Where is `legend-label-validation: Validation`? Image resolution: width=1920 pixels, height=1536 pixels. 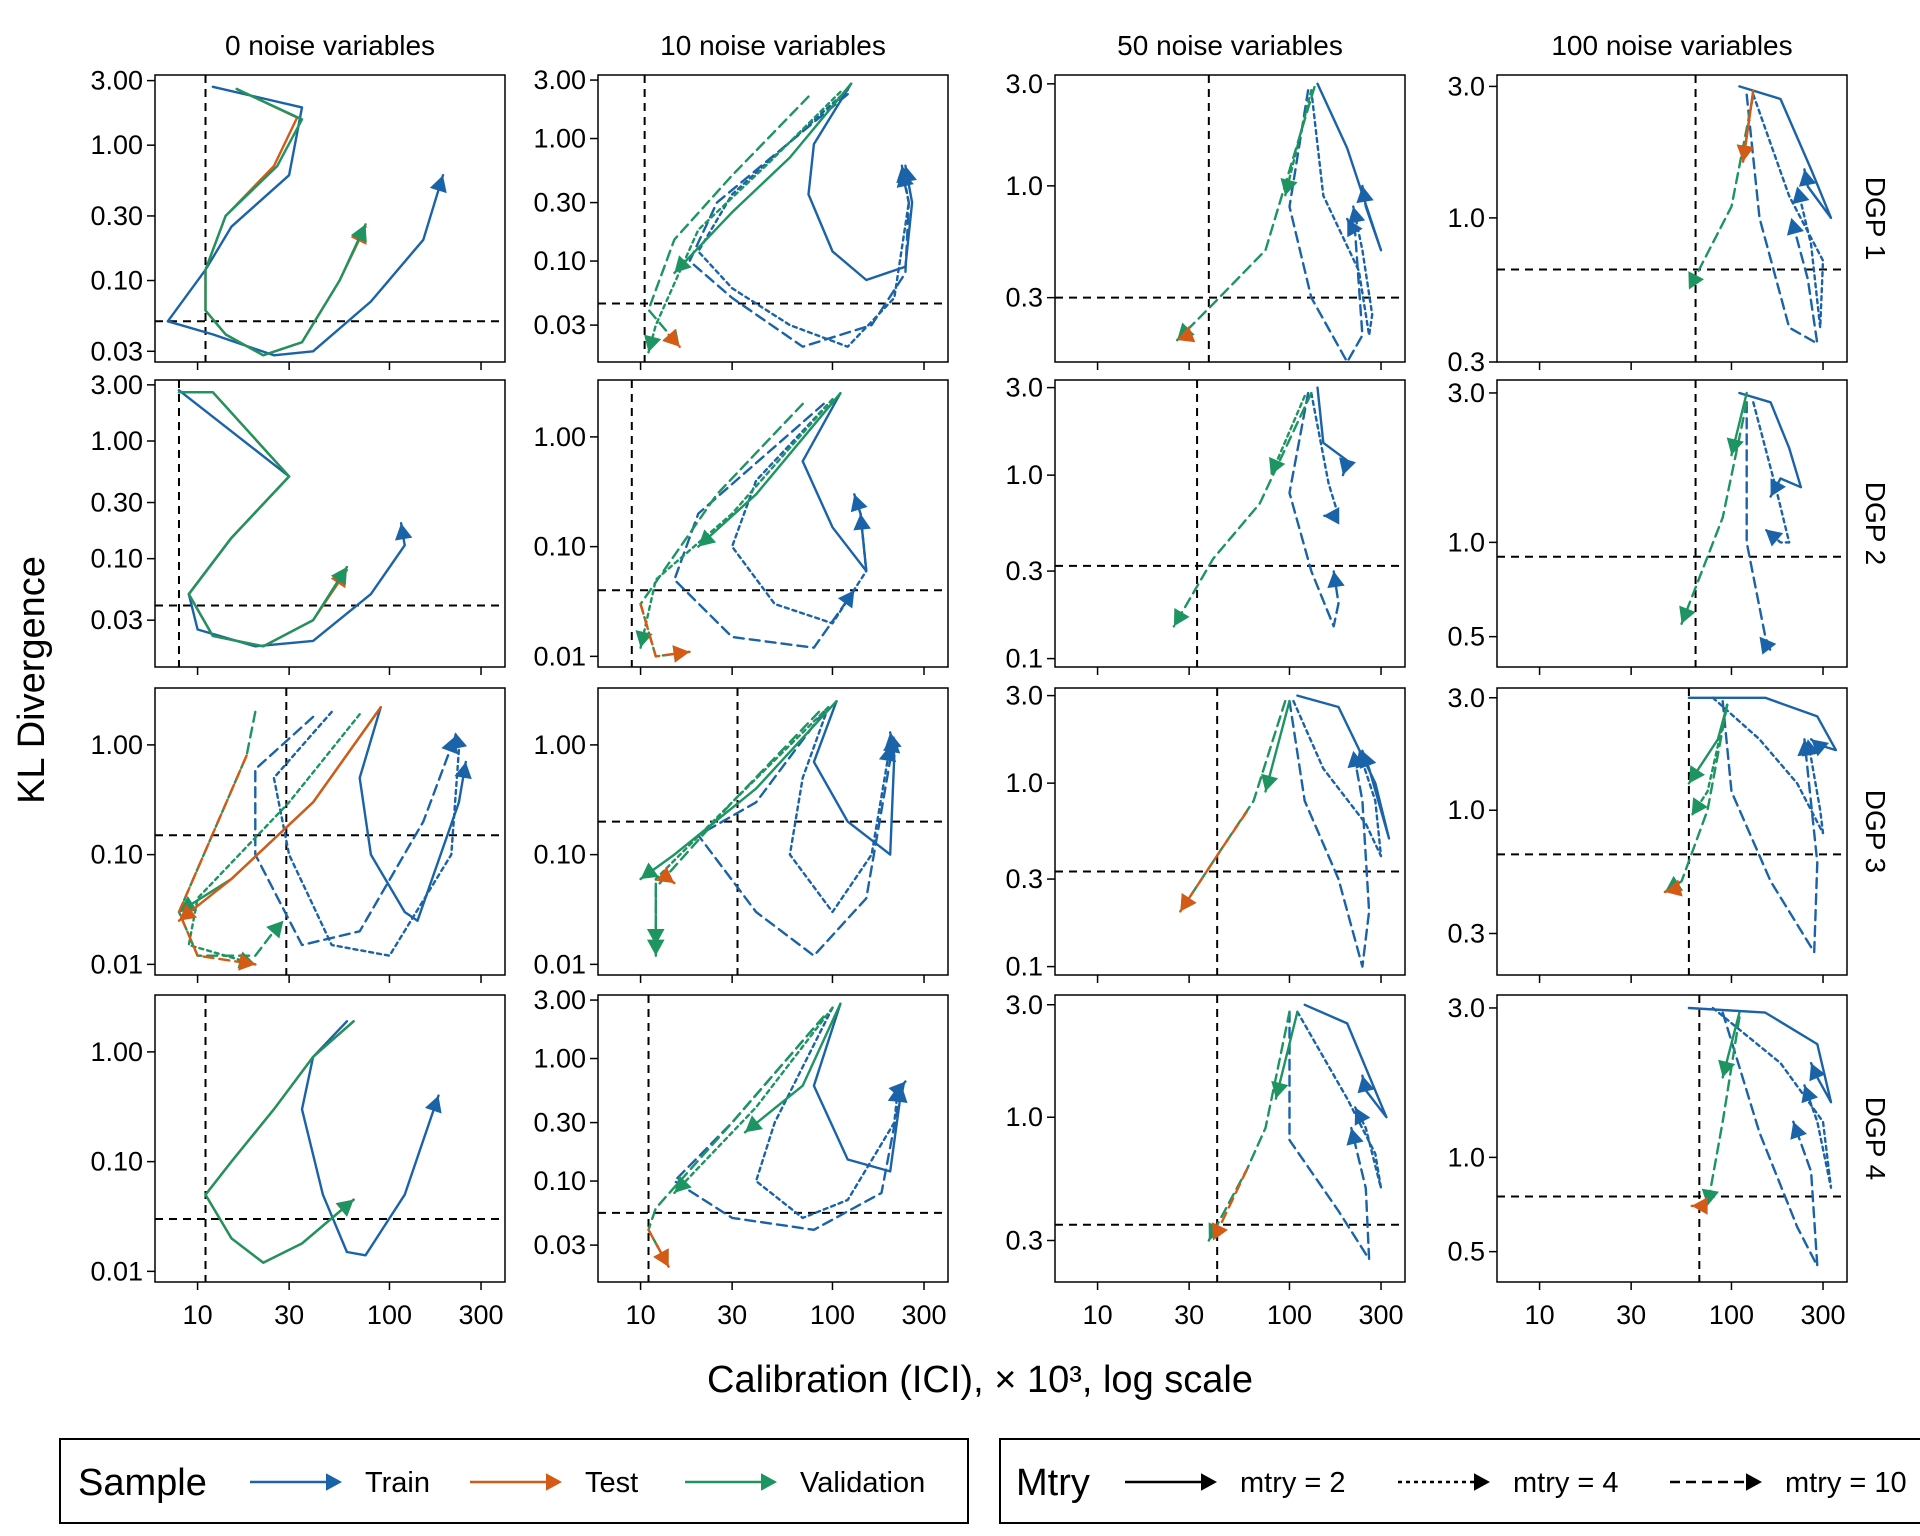 legend-label-validation: Validation is located at coordinates (862, 1483).